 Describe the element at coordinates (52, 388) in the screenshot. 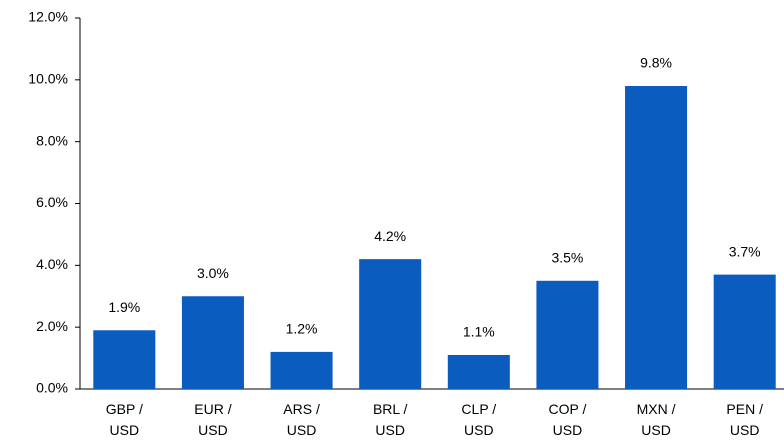

I see `y-tick-label: 0.0%` at that location.